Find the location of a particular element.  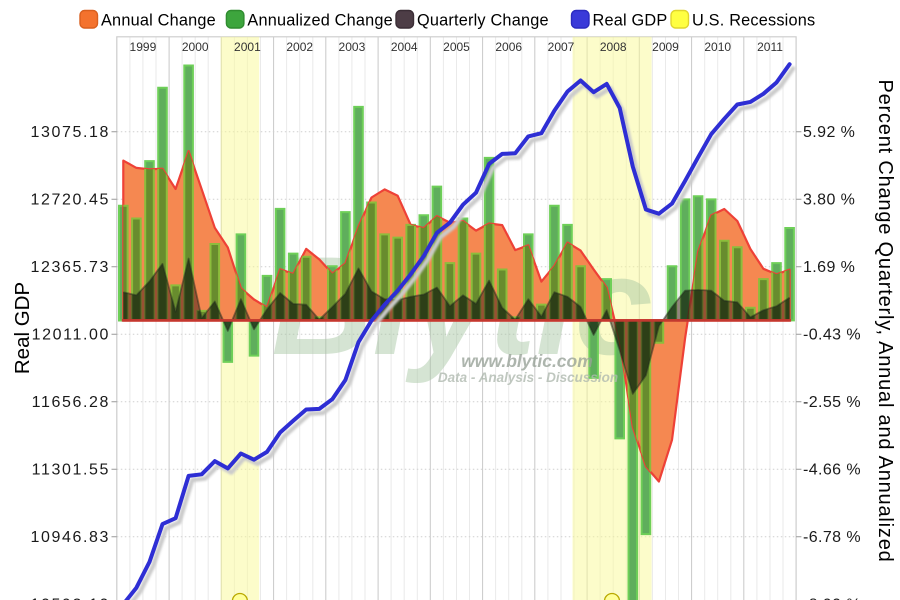

svg-text: -2.55 % is located at coordinates (832, 402).